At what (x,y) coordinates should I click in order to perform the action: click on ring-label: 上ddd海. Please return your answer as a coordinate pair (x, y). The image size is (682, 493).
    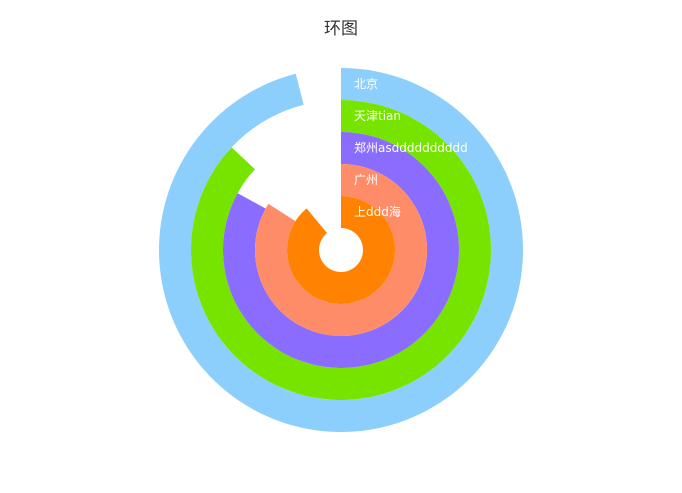
    Looking at the image, I should click on (377, 211).